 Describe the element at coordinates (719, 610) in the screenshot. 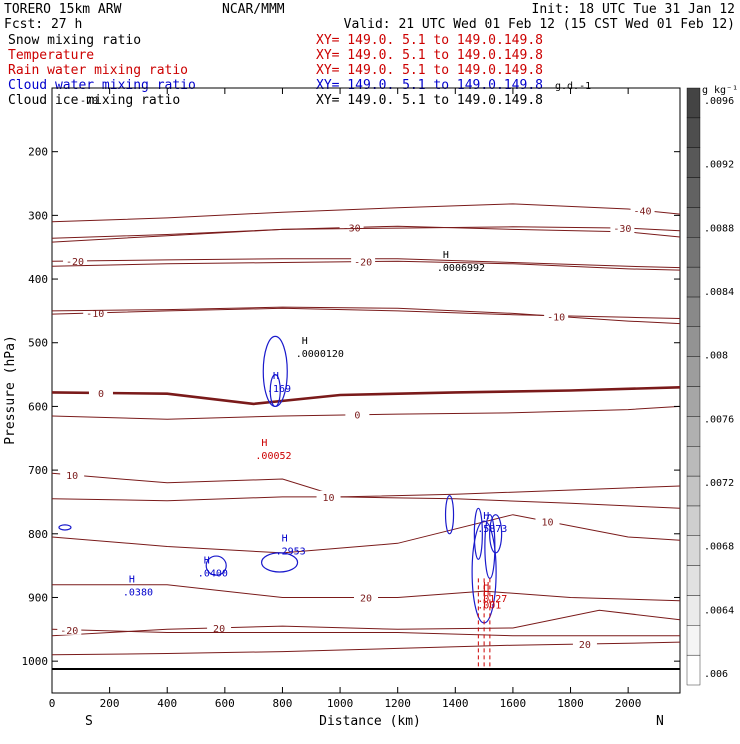

I see `colorbar-tick-label: .0064` at that location.